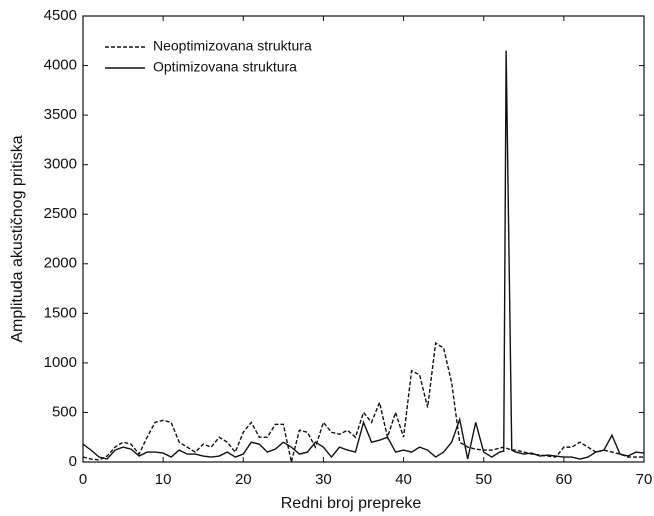  I want to click on x-axis-label: Redni broj prepreke, so click(351, 503).